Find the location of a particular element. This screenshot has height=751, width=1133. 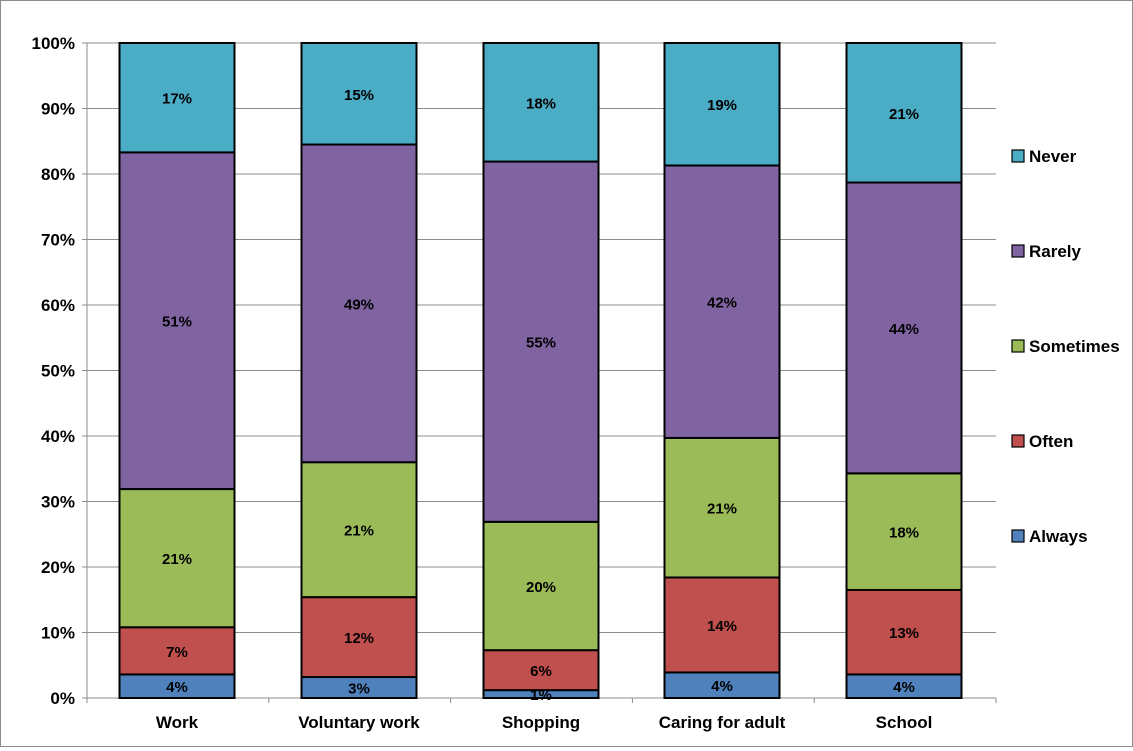

data-label: 12% is located at coordinates (359, 638).